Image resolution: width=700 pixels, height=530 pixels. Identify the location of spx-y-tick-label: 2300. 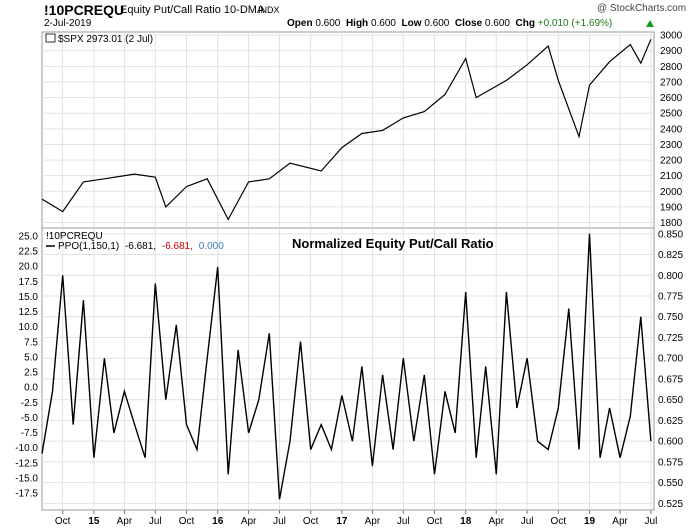
(671, 145).